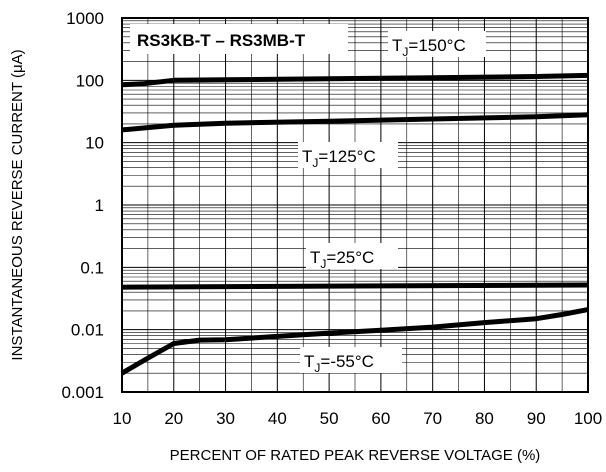 The height and width of the screenshot is (472, 606). I want to click on x-tick-label: 40, so click(277, 418).